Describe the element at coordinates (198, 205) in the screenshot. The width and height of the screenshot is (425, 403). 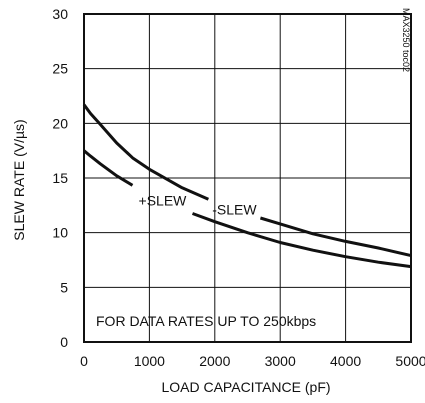
I see `series-labels: -SLEW +SLEW` at that location.